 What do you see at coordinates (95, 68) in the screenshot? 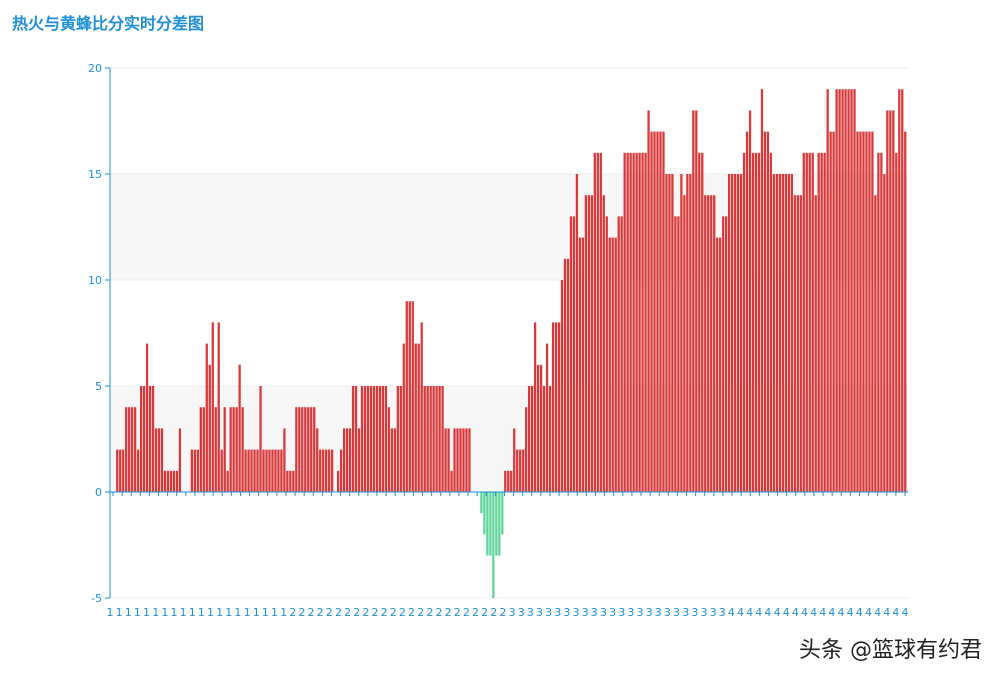
I see `y-tick-label: 20` at bounding box center [95, 68].